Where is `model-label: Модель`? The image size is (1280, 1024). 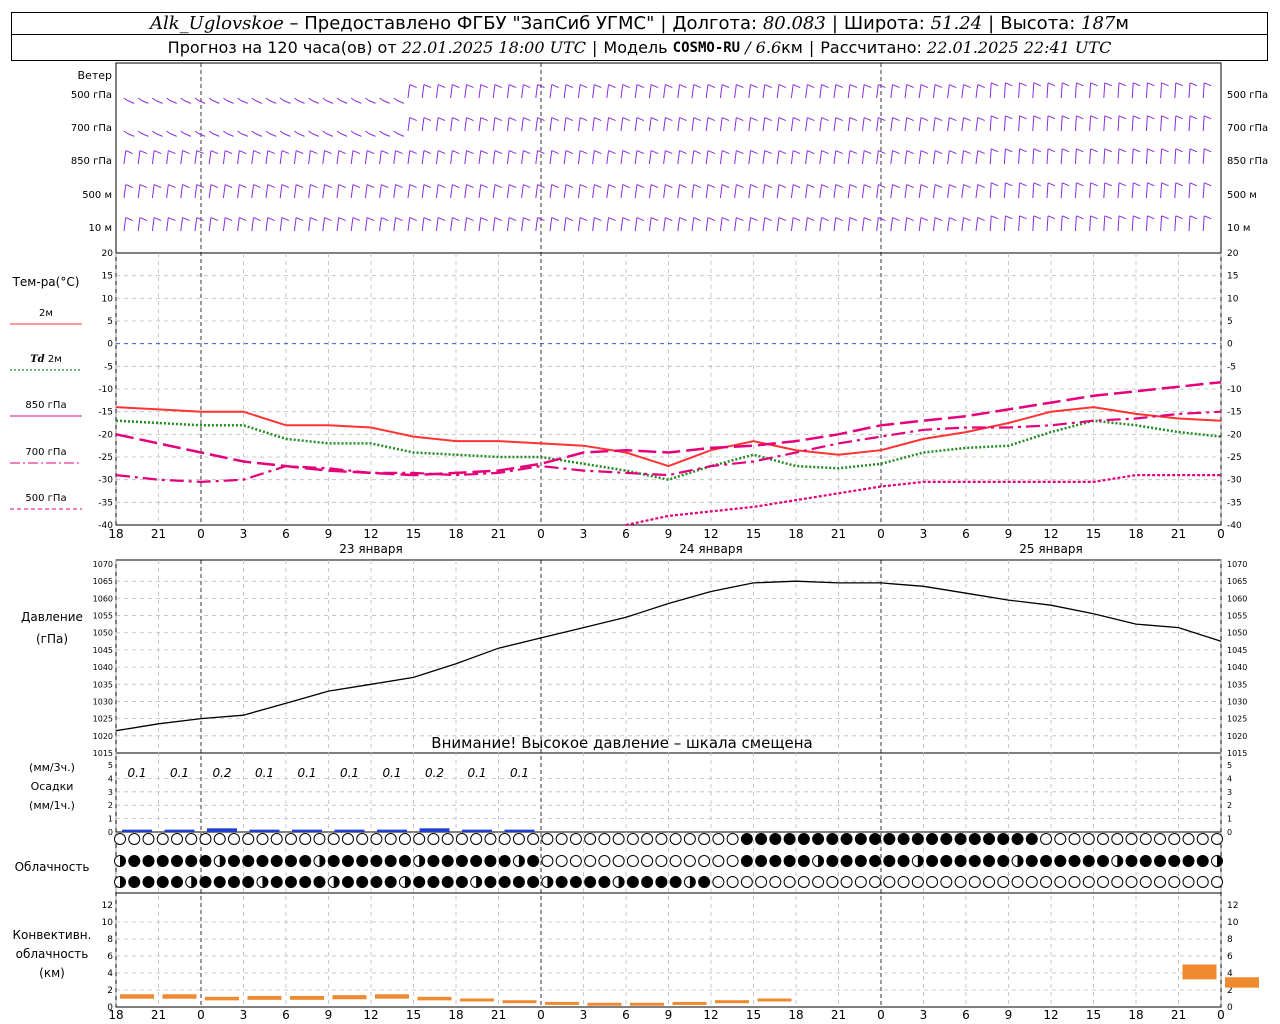 model-label: Модель is located at coordinates (635, 47).